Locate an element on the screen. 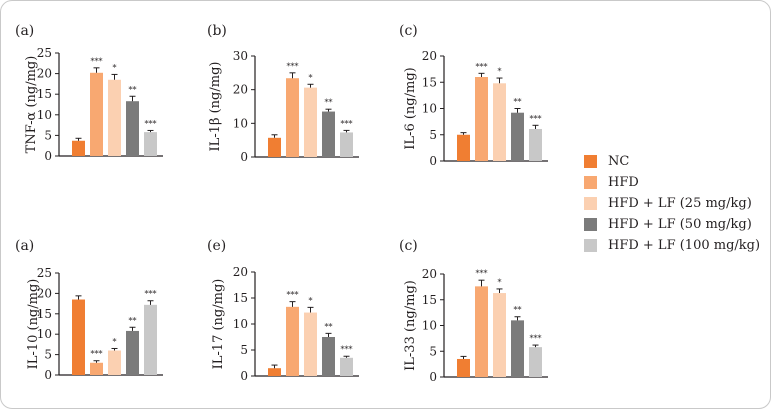  legend-item: NC is located at coordinates (672, 161).